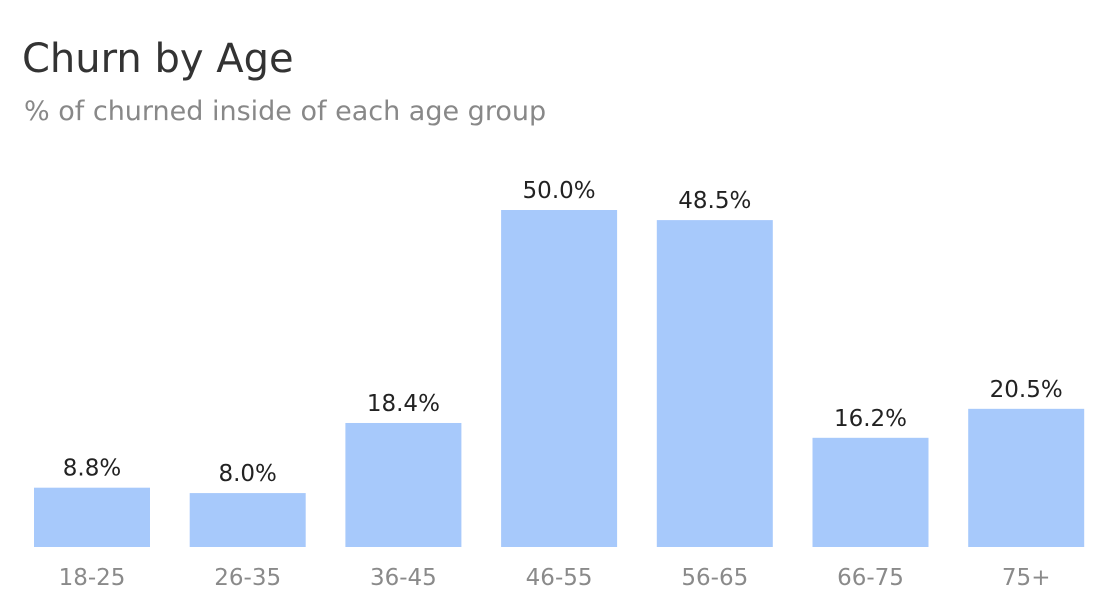 The image size is (1112, 610). I want to click on value-label-56-65: 48.5%, so click(714, 201).